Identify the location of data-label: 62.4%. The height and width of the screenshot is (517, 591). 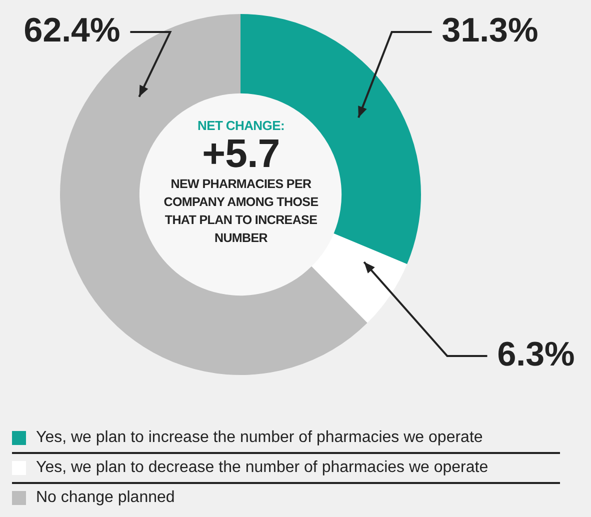
(72, 30).